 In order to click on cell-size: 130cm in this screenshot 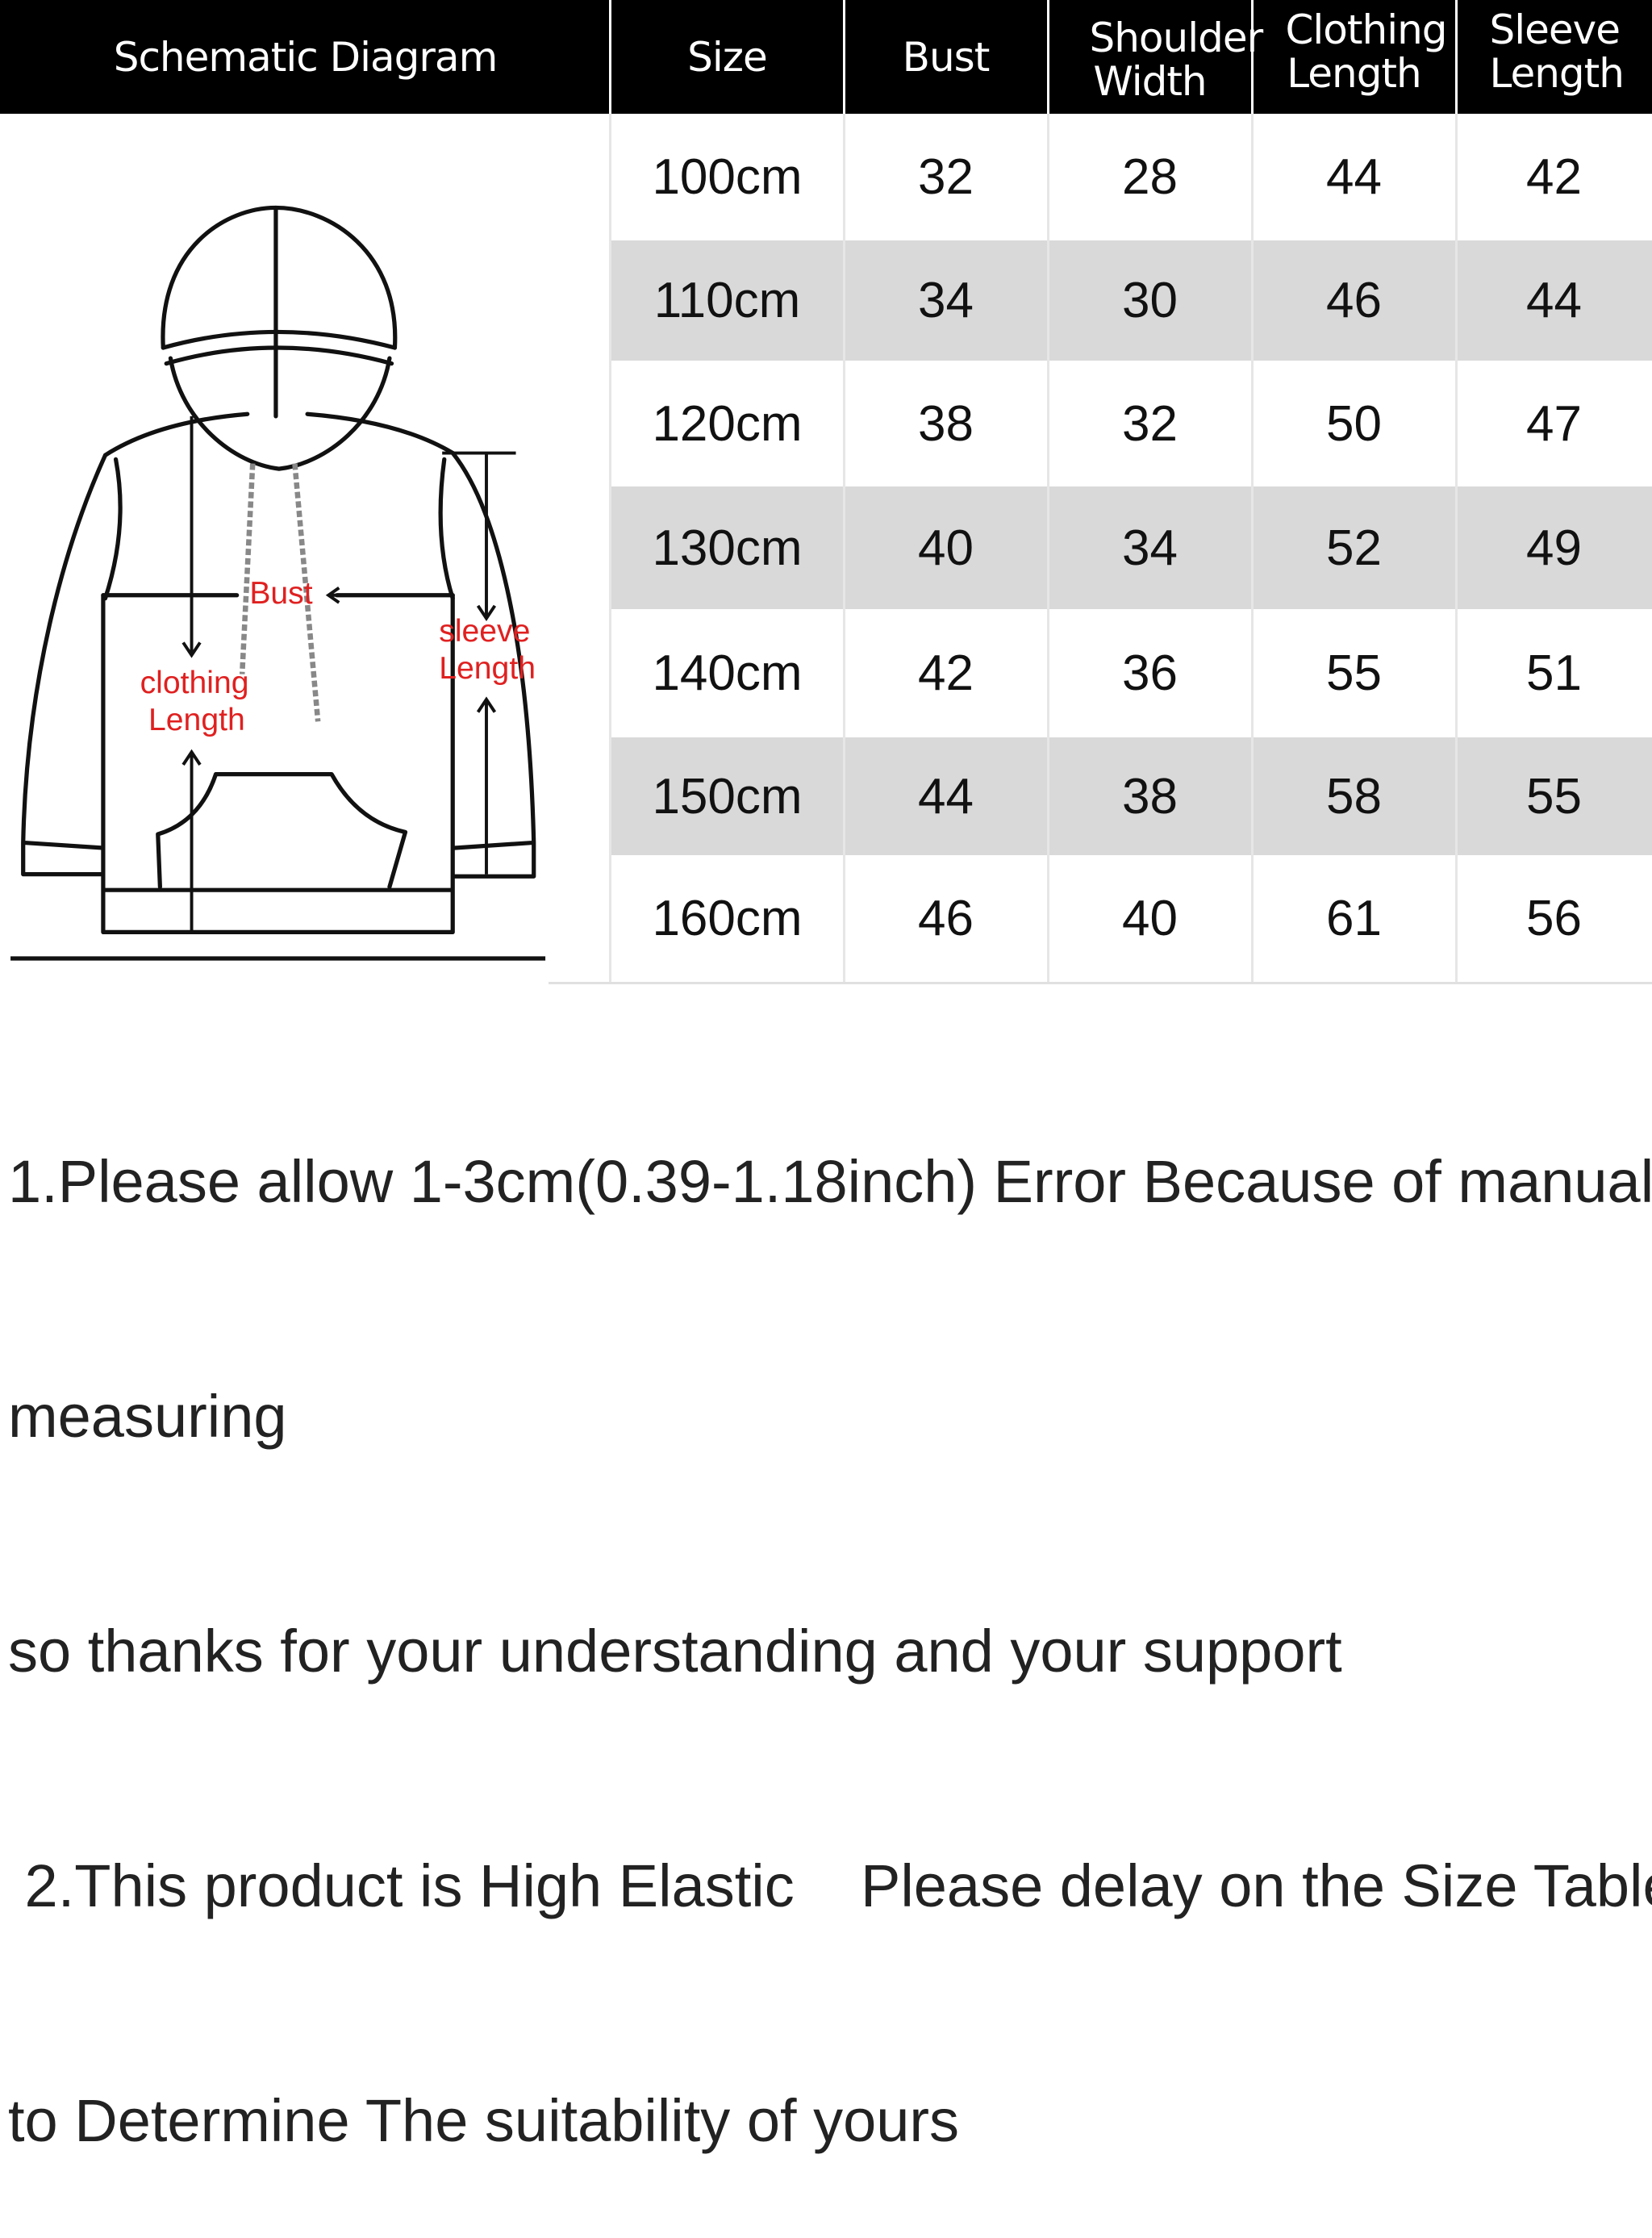, I will do `click(727, 548)`.